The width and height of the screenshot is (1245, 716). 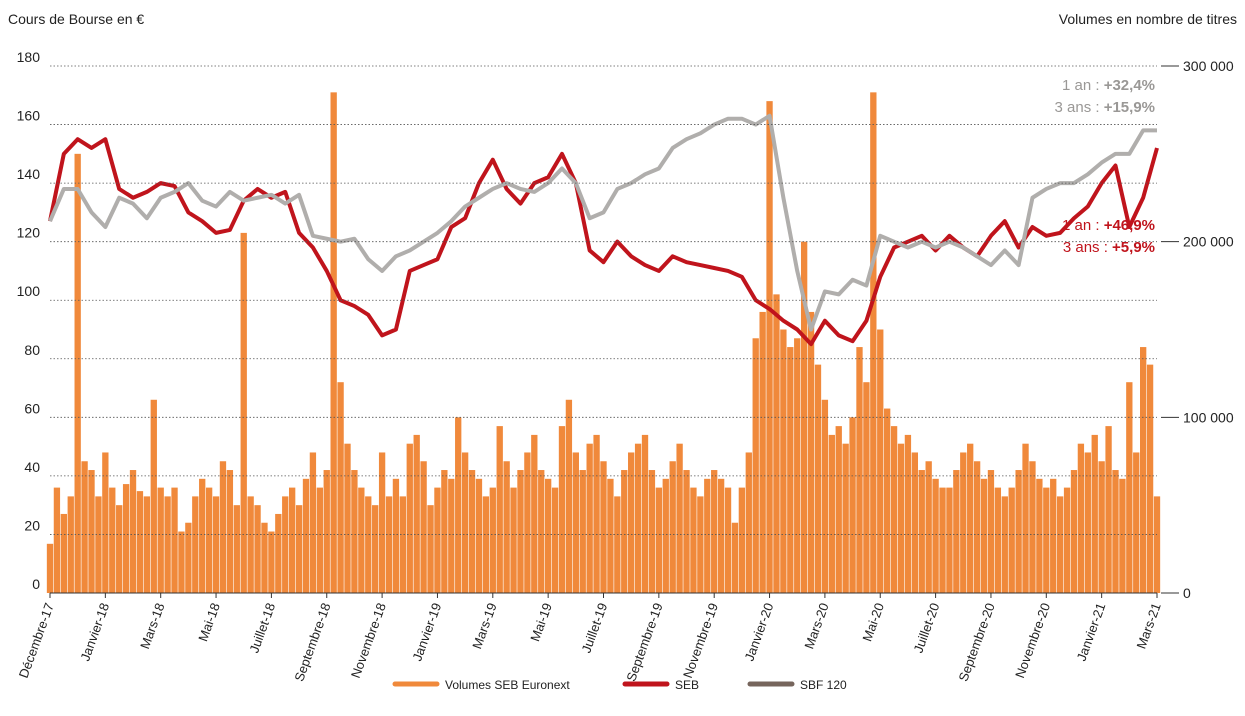 I want to click on y2-tick-label: 100 000, so click(x=1208, y=417).